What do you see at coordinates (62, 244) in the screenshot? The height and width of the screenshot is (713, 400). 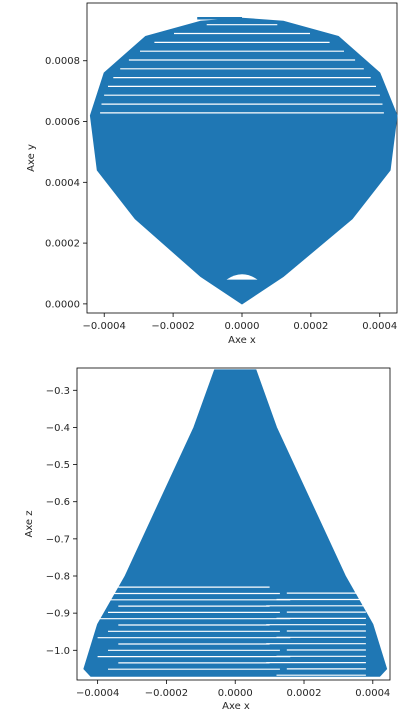 I see `plot-xy-y-tick-label: 0.0002` at bounding box center [62, 244].